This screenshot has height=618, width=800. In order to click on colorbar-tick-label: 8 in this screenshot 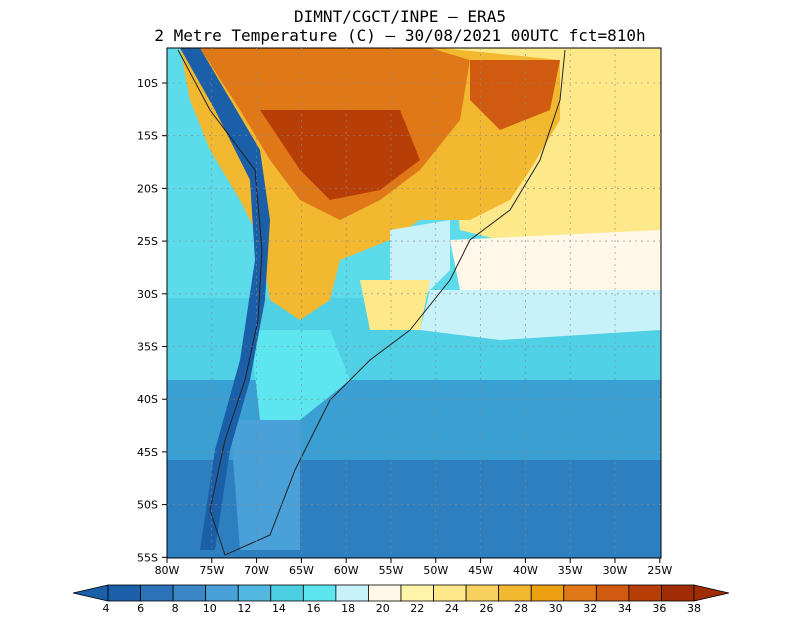, I will do `click(175, 608)`.